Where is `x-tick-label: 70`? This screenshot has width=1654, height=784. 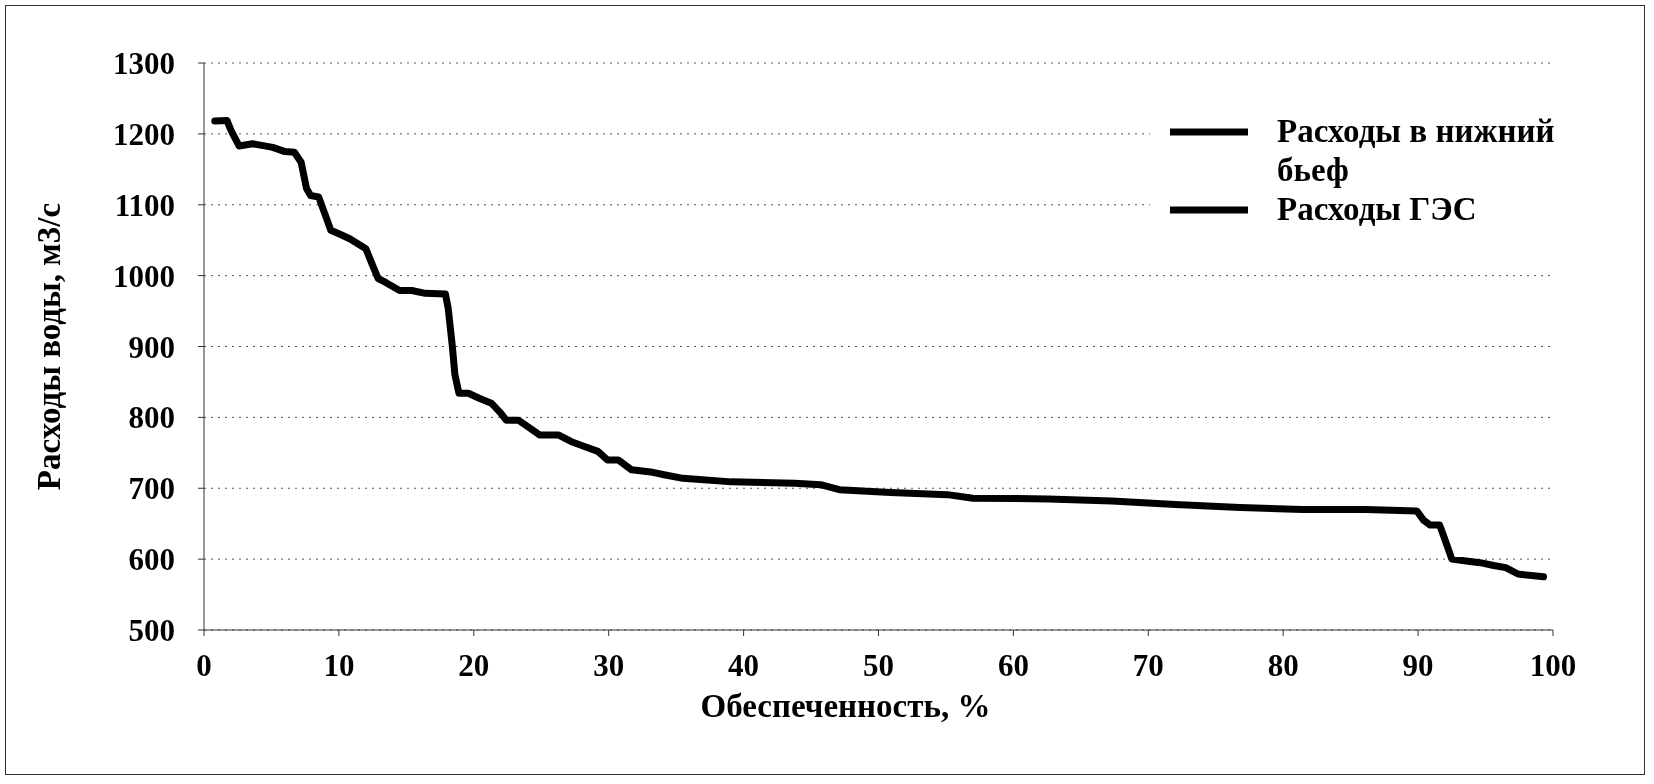 x-tick-label: 70 is located at coordinates (1148, 666).